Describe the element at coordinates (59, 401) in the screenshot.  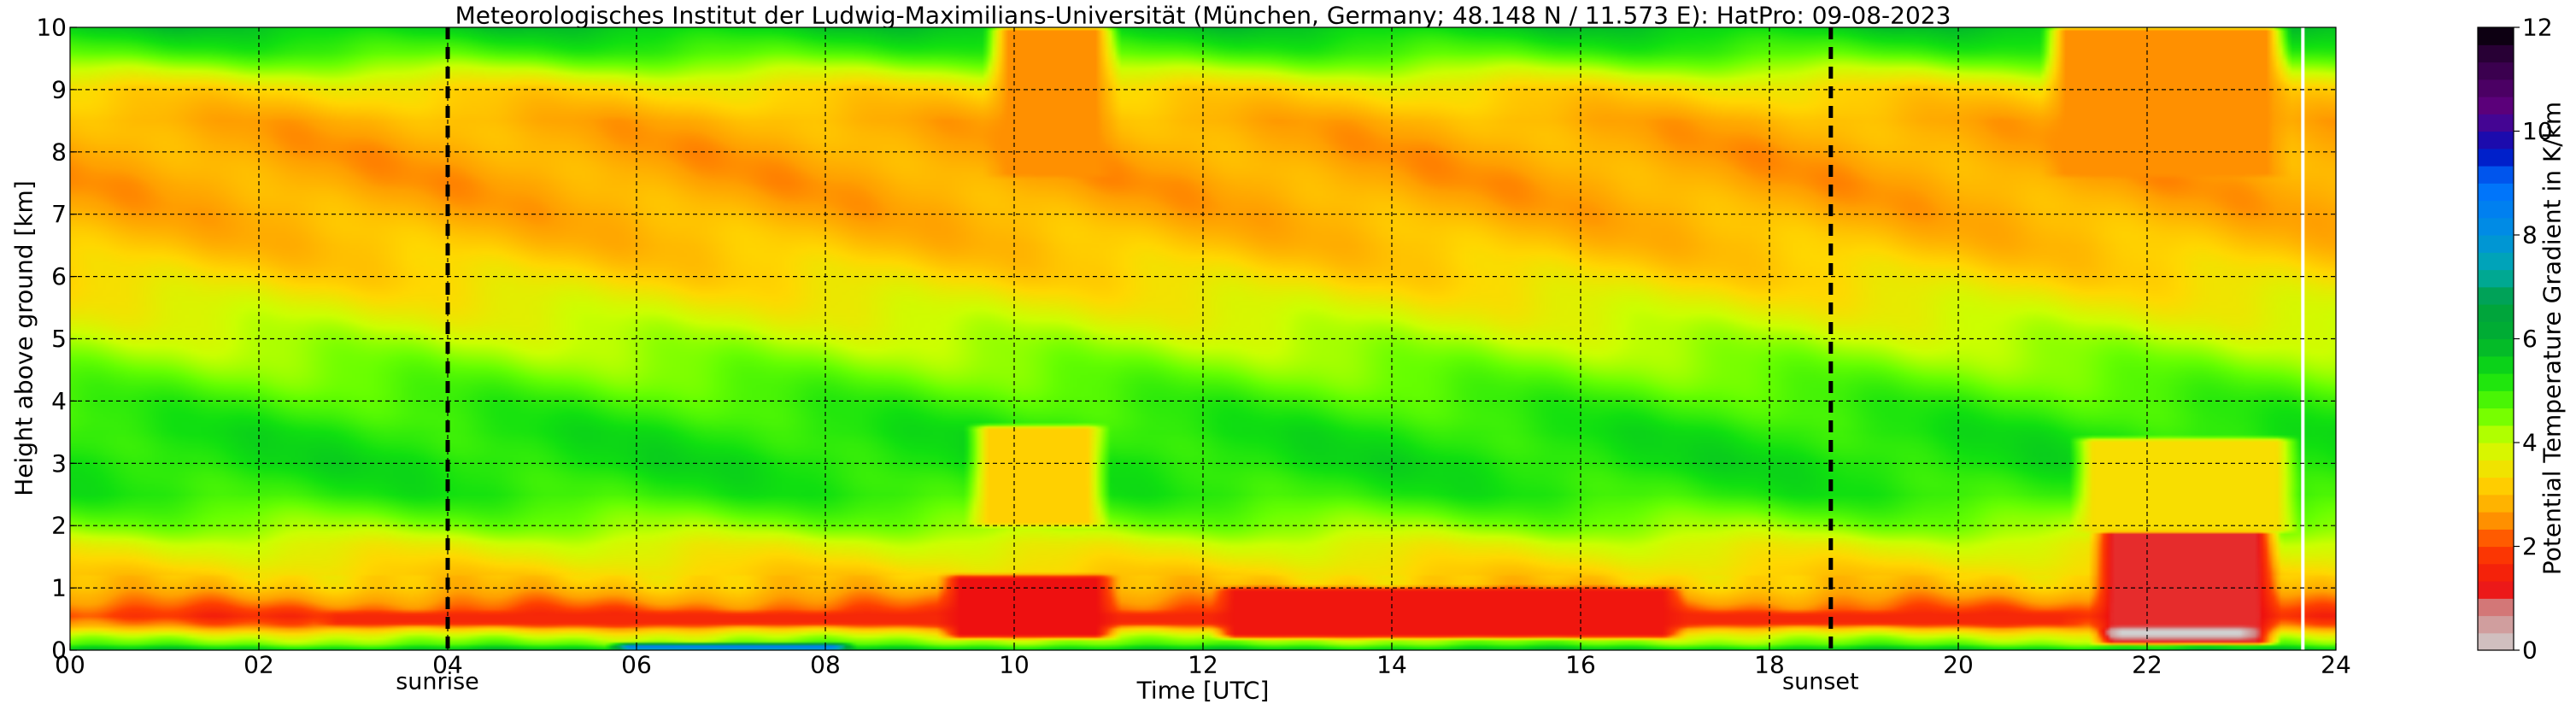
I see `y-tick-label: 4` at that location.